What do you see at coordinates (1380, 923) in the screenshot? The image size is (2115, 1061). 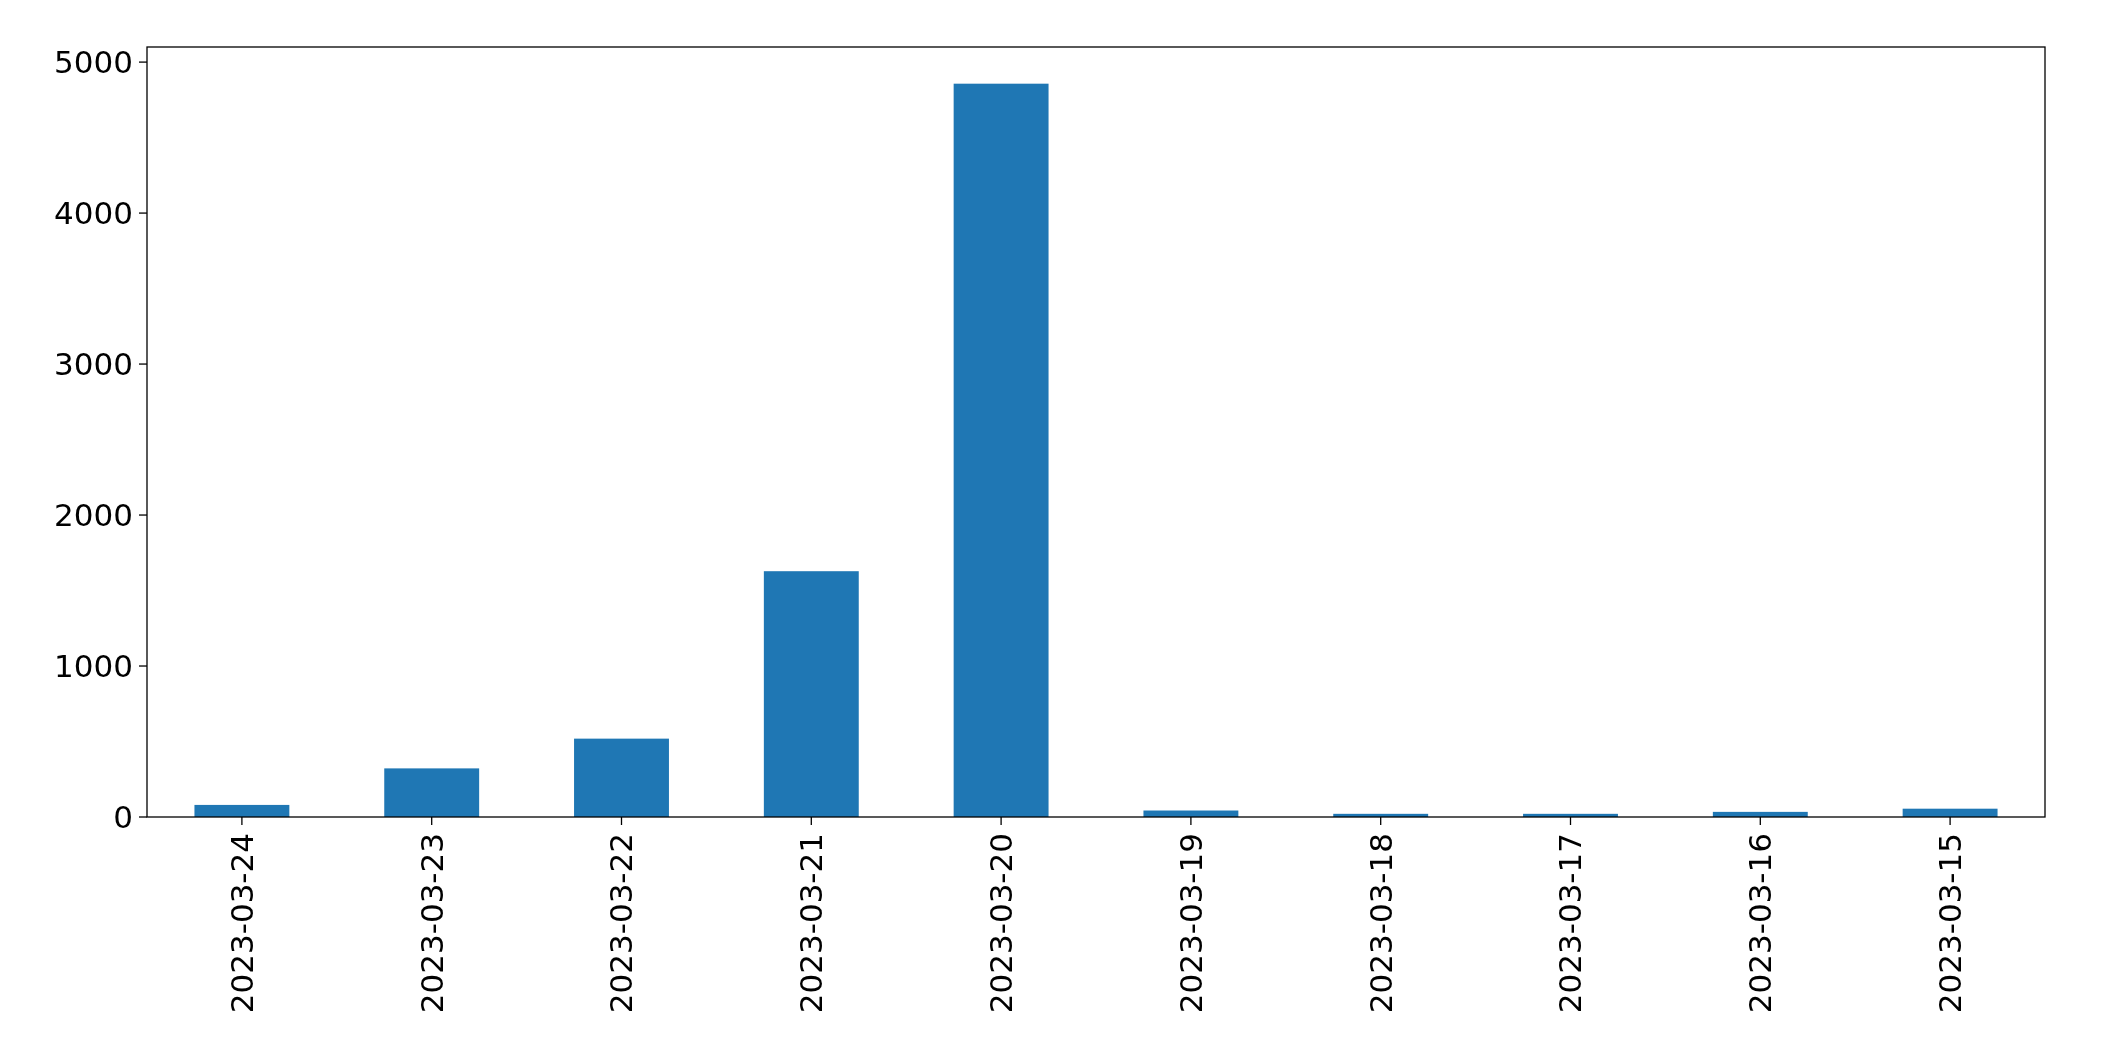 I see `x-tick-label: 2023-03-18` at bounding box center [1380, 923].